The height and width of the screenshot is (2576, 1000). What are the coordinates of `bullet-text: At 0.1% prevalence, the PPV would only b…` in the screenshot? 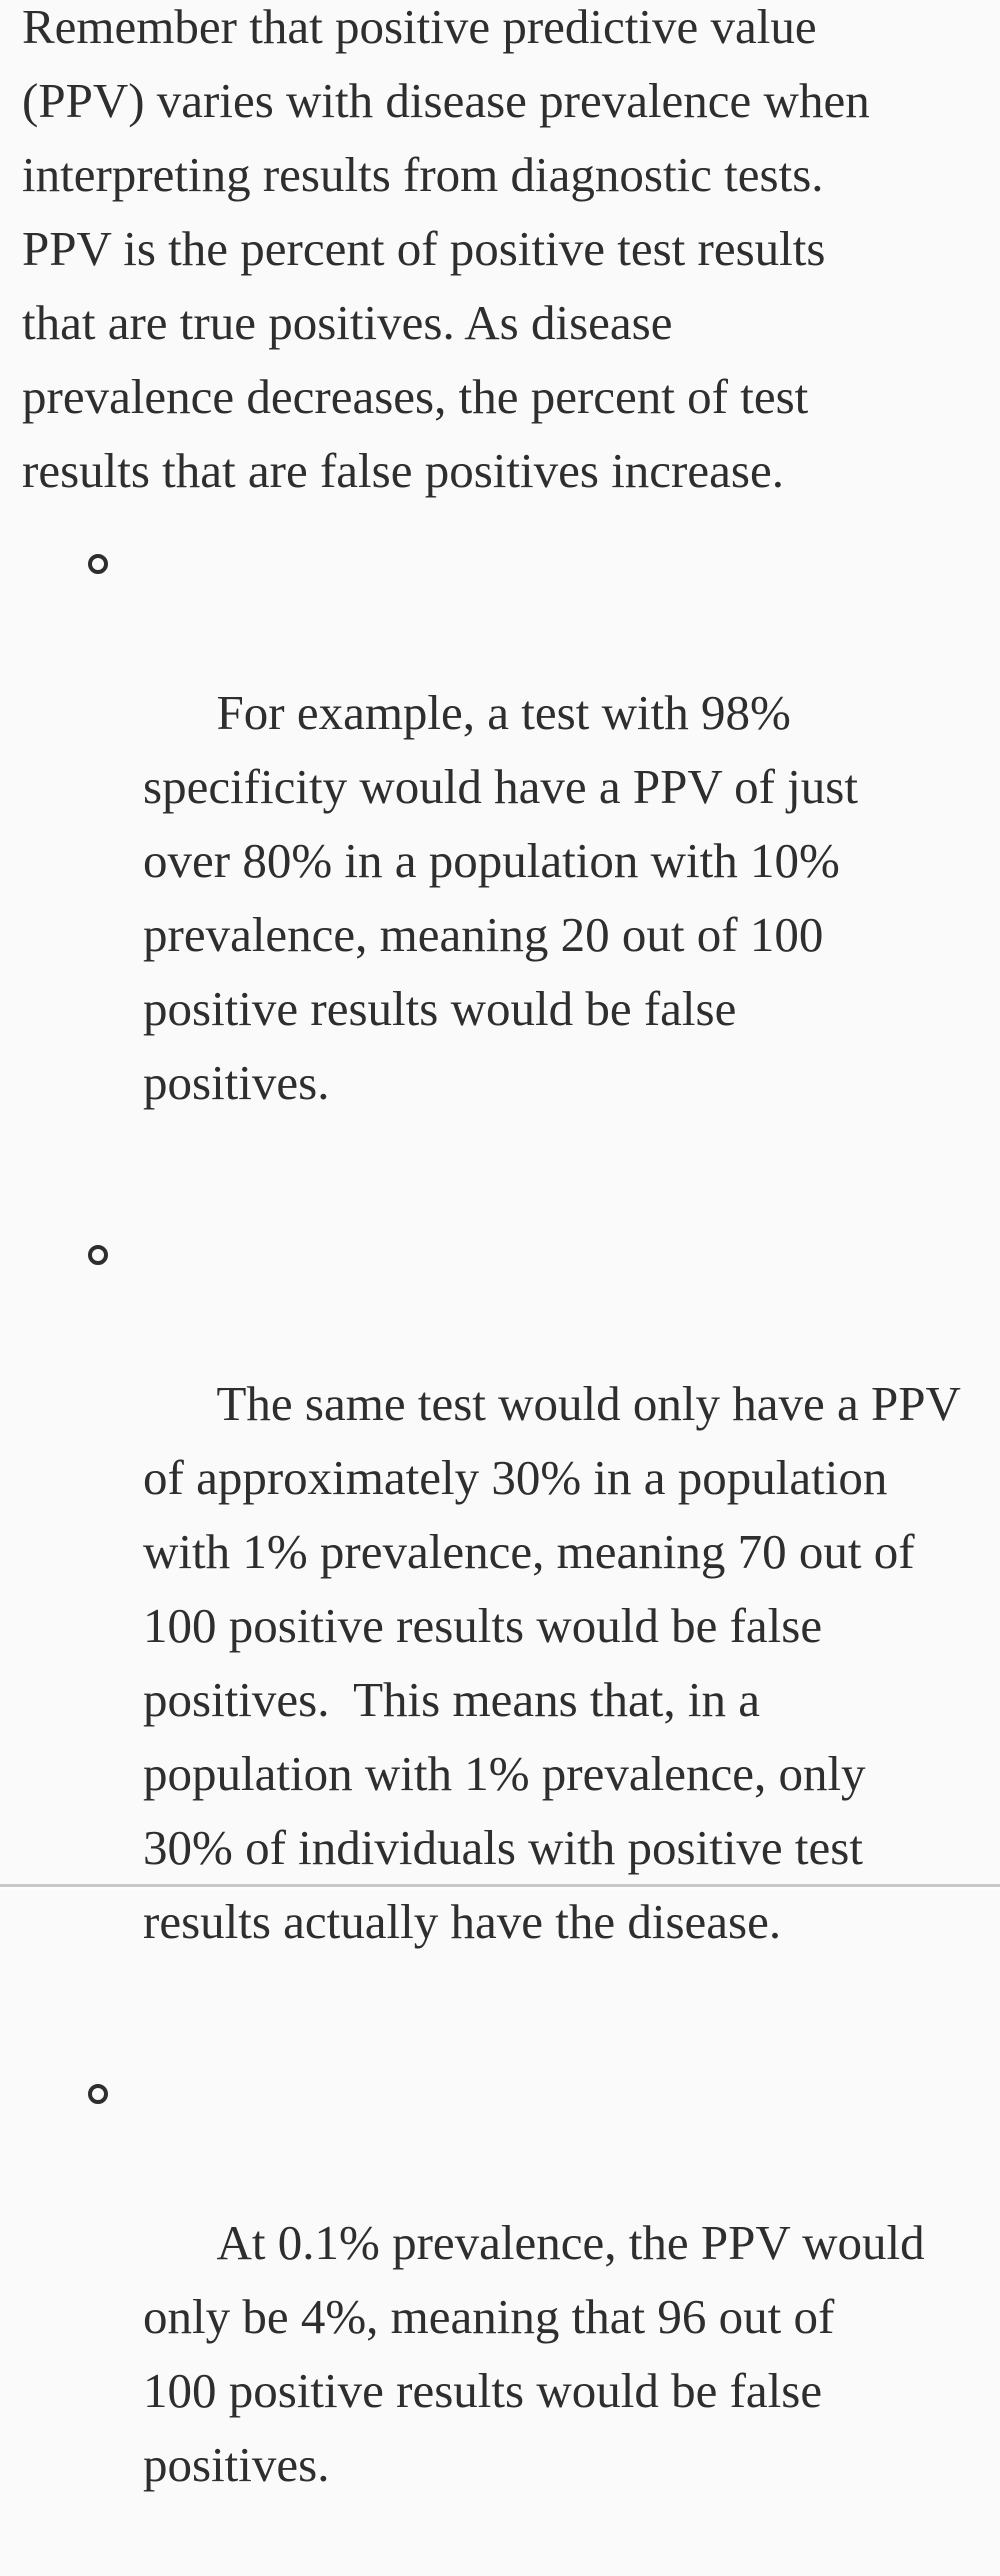 It's located at (534, 2353).